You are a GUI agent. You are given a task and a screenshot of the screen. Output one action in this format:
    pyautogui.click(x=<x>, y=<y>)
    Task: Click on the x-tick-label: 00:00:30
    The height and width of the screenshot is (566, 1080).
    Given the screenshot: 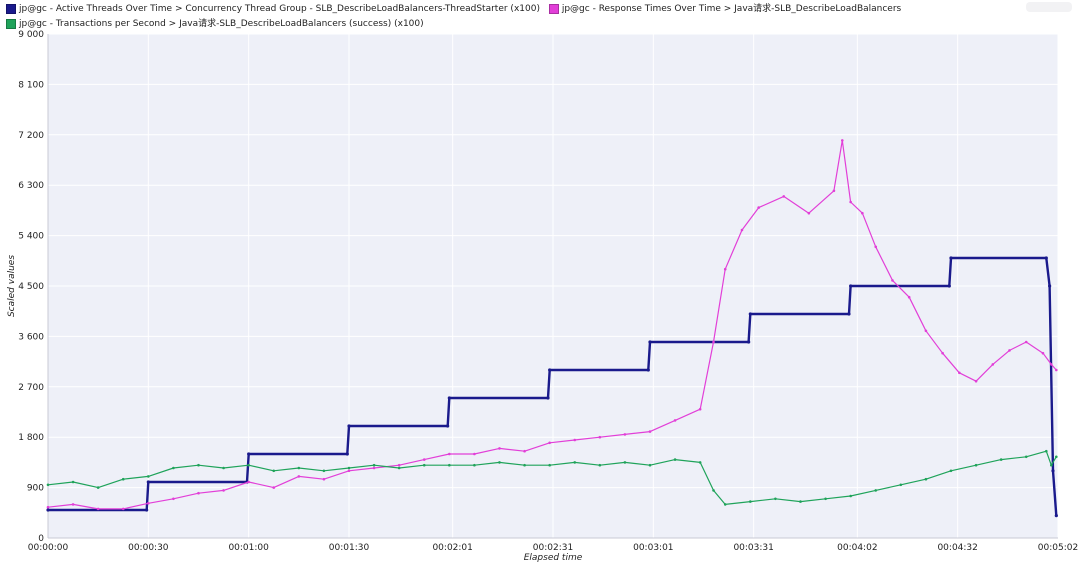 What is the action you would take?
    pyautogui.click(x=148, y=548)
    